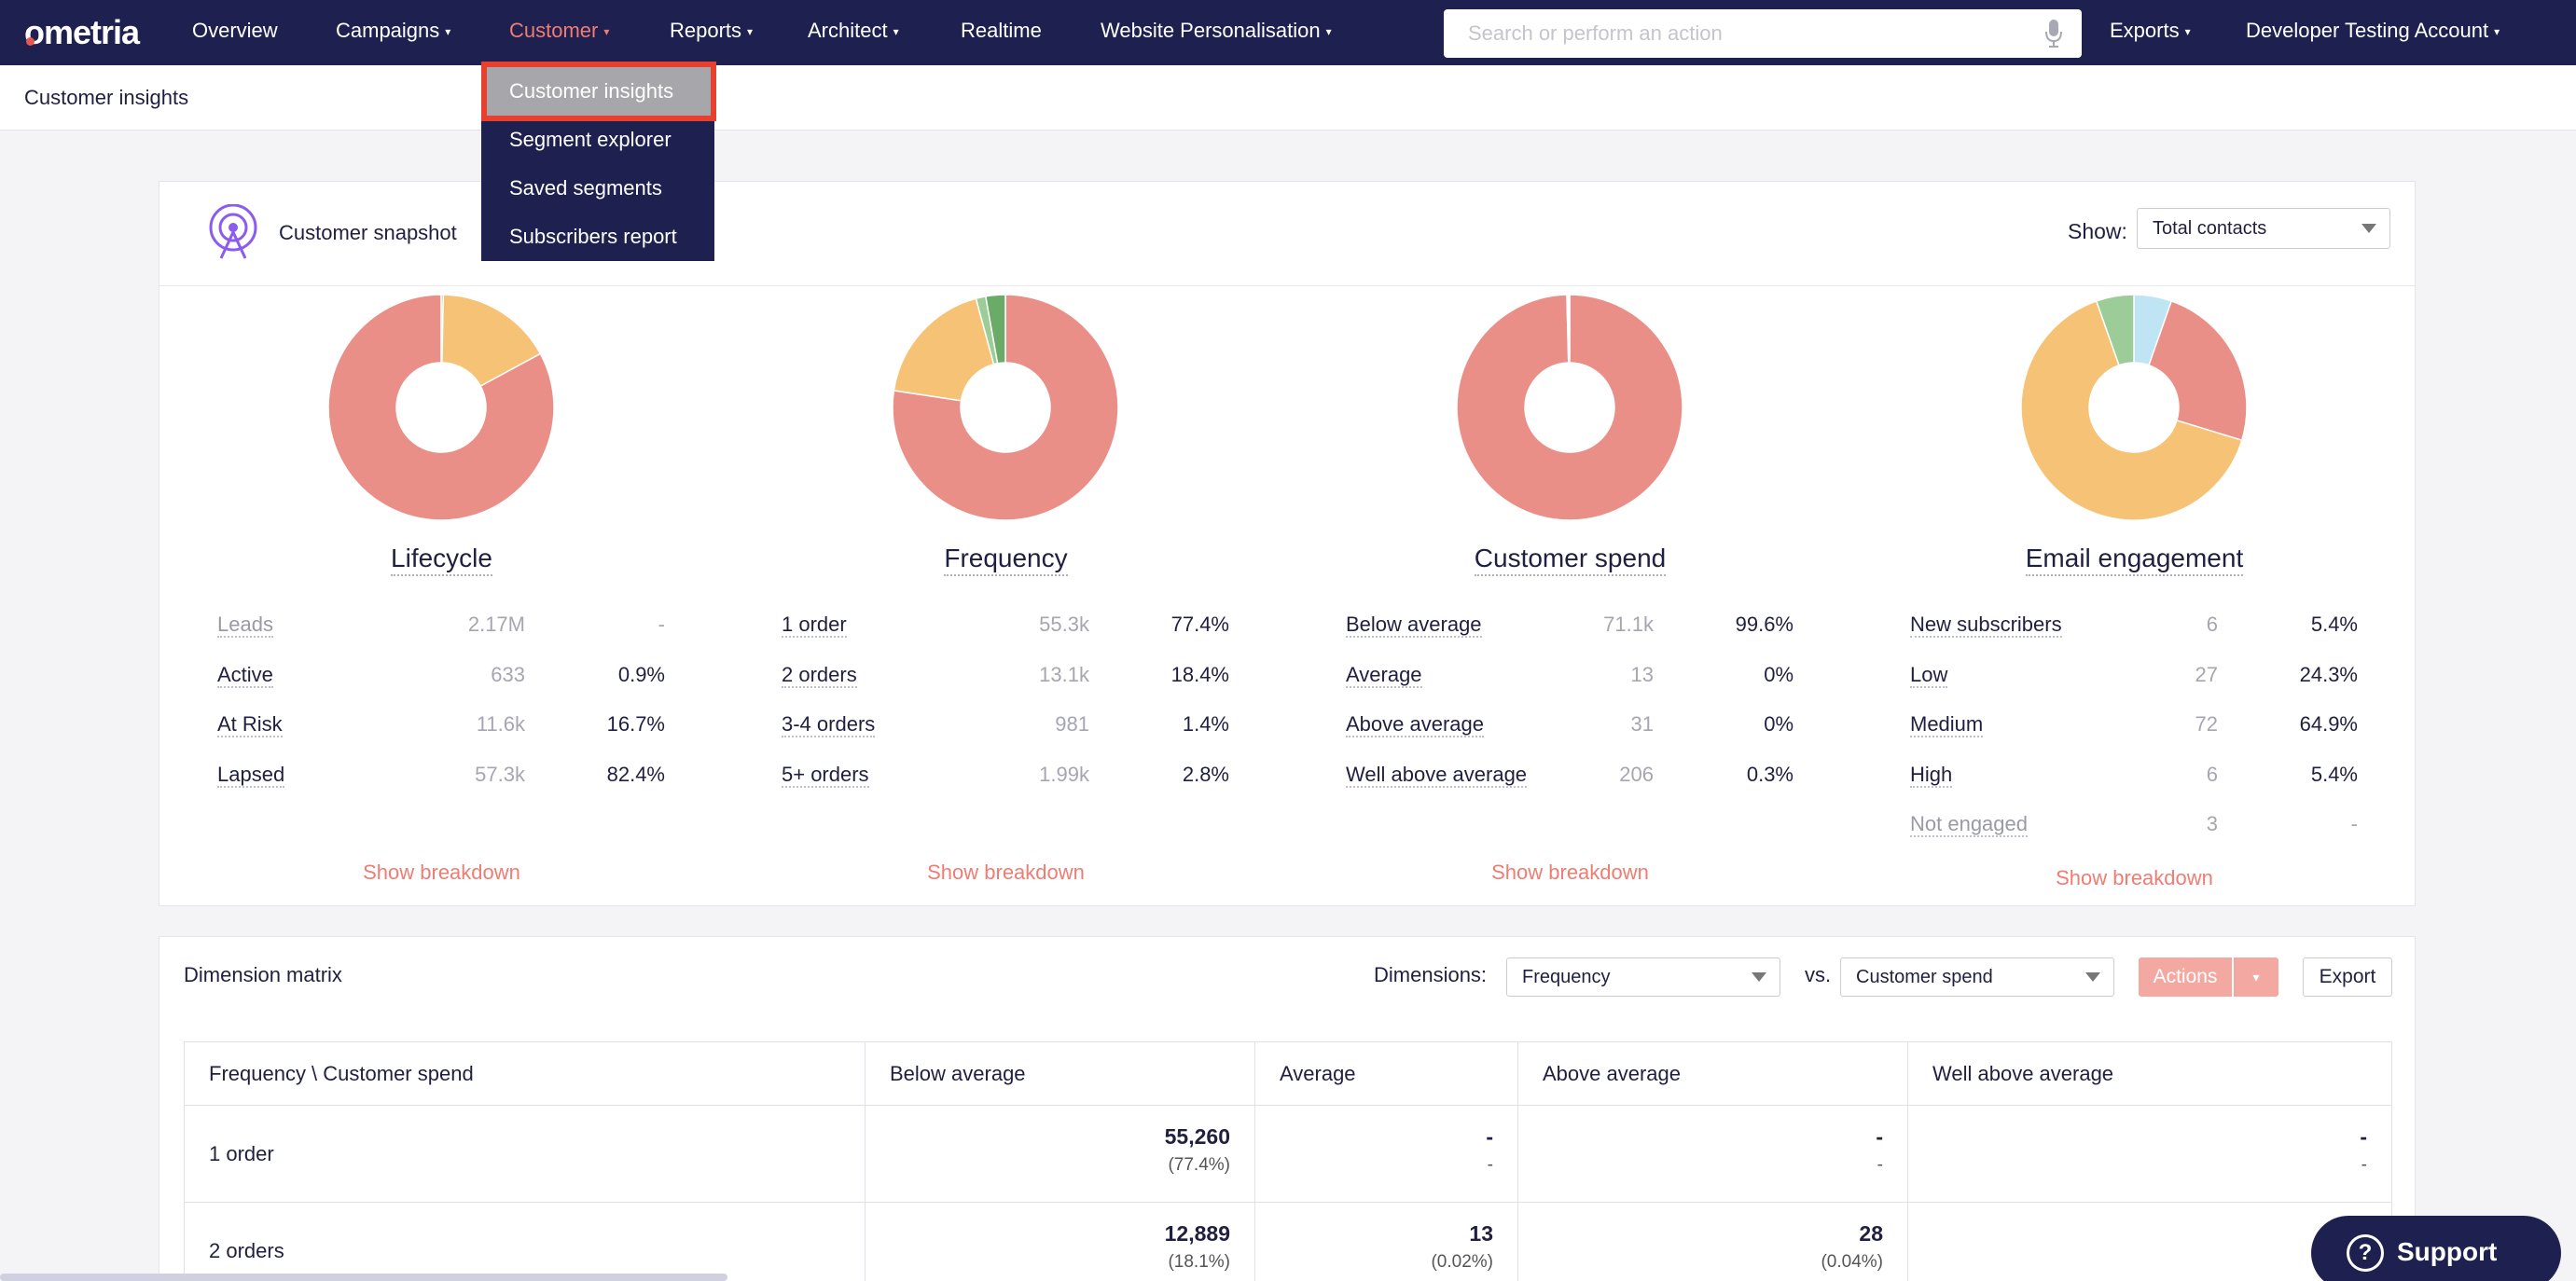 The image size is (2576, 1281). What do you see at coordinates (2373, 31) in the screenshot?
I see `nav-account: Developer Testing Account ▾` at bounding box center [2373, 31].